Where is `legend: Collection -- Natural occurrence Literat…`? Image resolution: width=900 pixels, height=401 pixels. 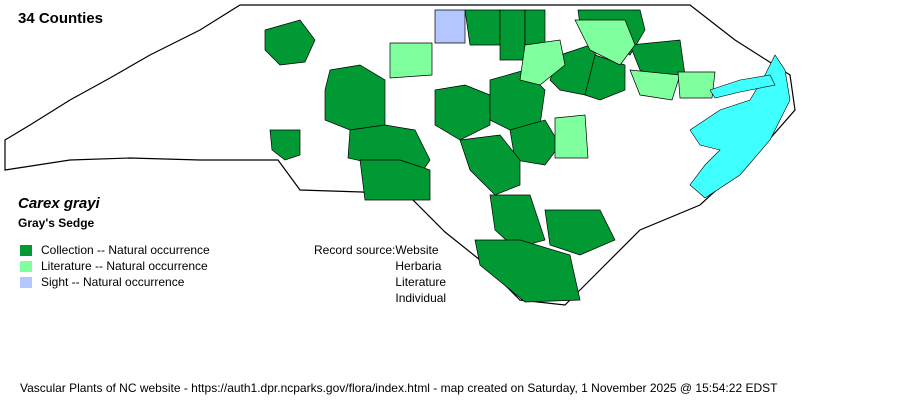 legend: Collection -- Natural occurrence Literat… is located at coordinates (115, 266).